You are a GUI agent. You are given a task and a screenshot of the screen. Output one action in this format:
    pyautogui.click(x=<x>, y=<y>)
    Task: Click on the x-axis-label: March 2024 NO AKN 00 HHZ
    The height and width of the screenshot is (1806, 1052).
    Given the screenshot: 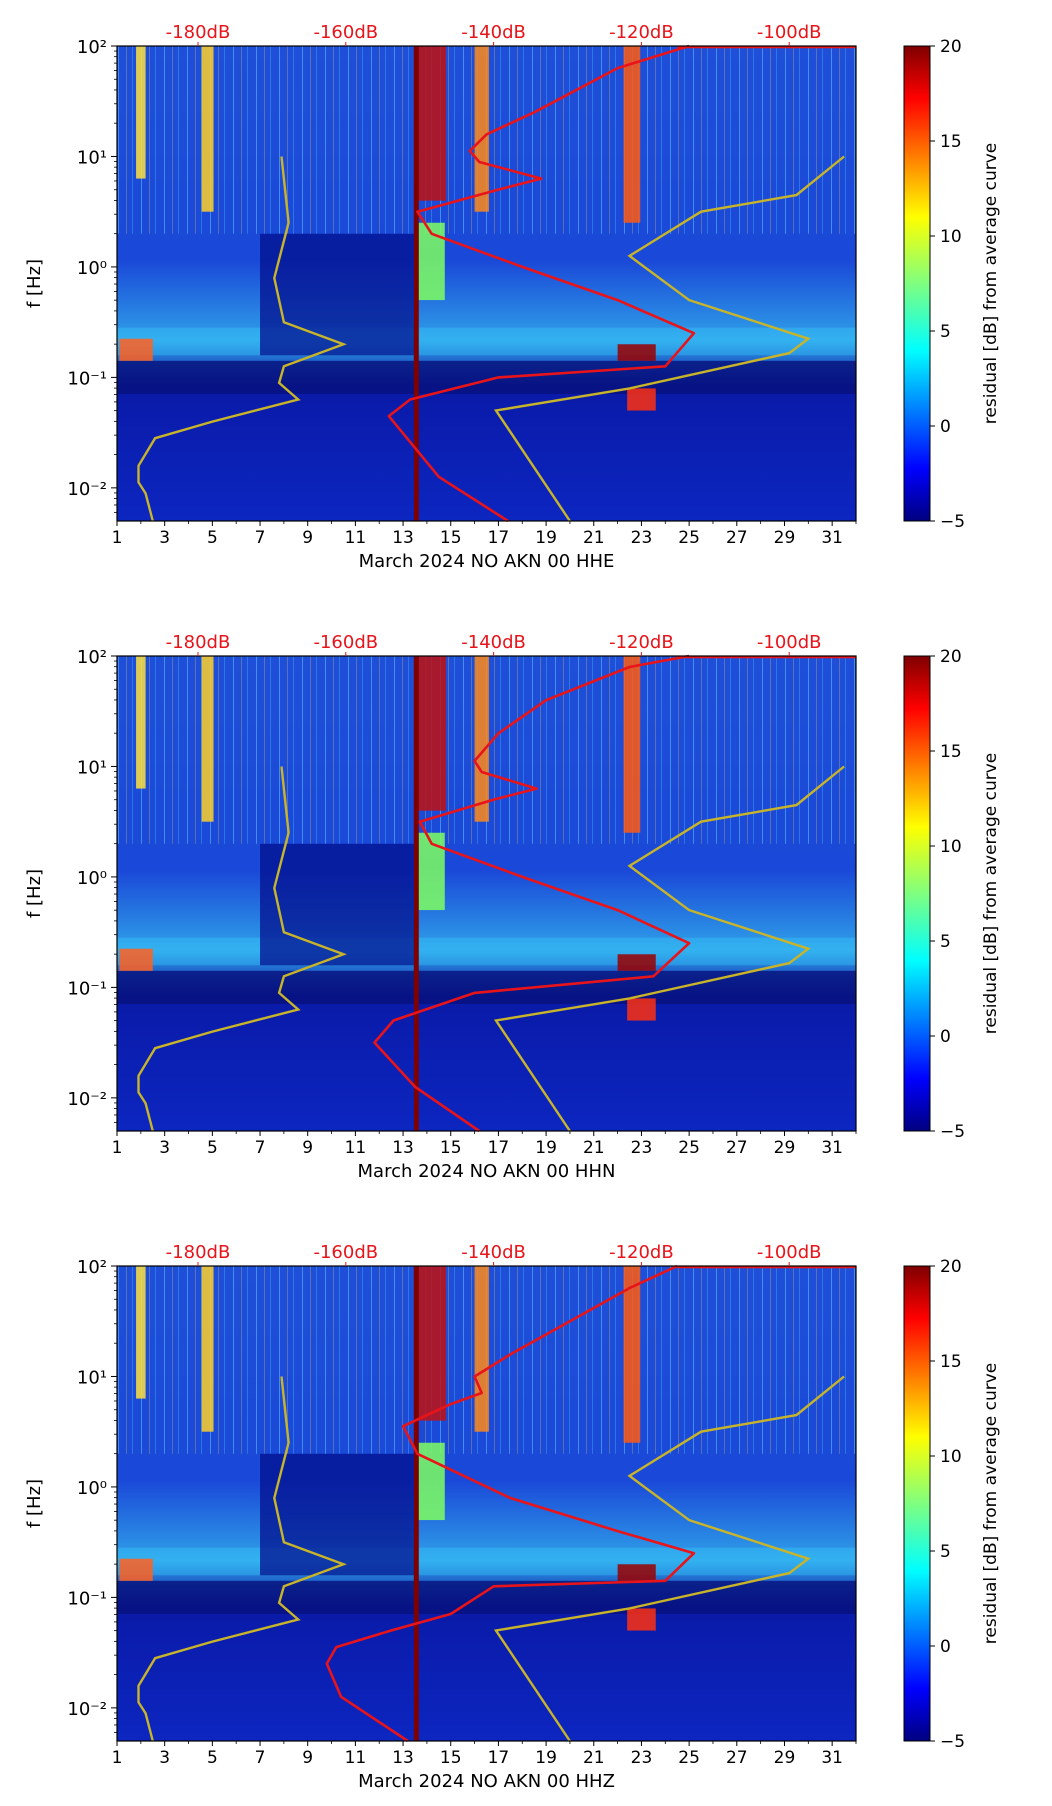 What is the action you would take?
    pyautogui.click(x=486, y=1781)
    